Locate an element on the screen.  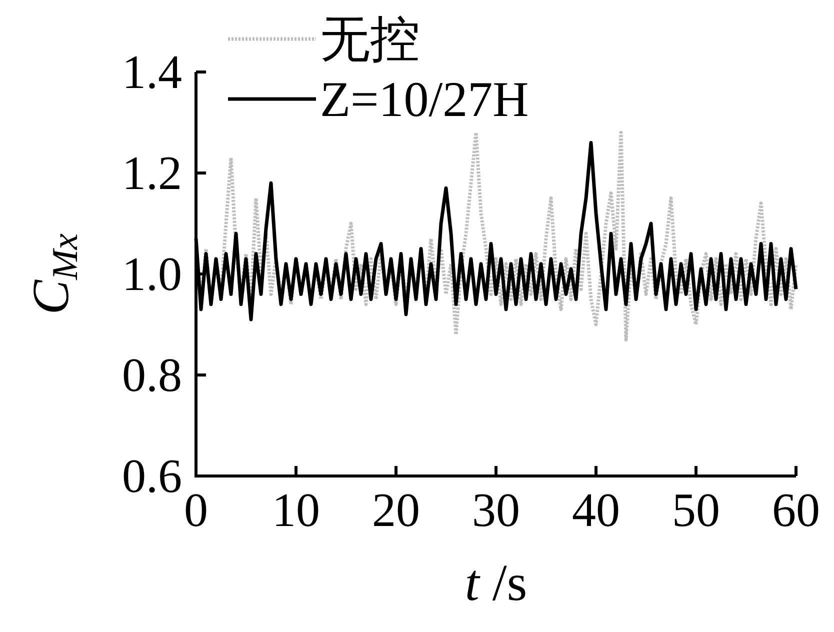
x-tick-label: 60 is located at coordinates (796, 510).